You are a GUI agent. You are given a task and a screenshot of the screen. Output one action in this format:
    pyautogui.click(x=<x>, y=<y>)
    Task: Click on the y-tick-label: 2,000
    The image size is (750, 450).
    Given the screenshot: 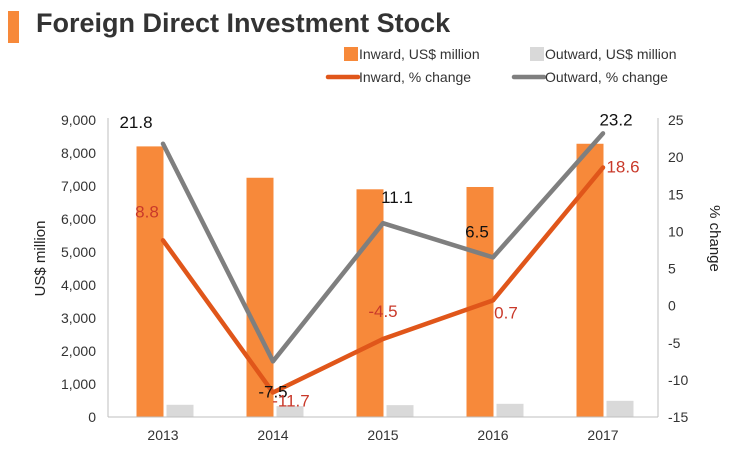 What is the action you would take?
    pyautogui.click(x=78, y=351)
    